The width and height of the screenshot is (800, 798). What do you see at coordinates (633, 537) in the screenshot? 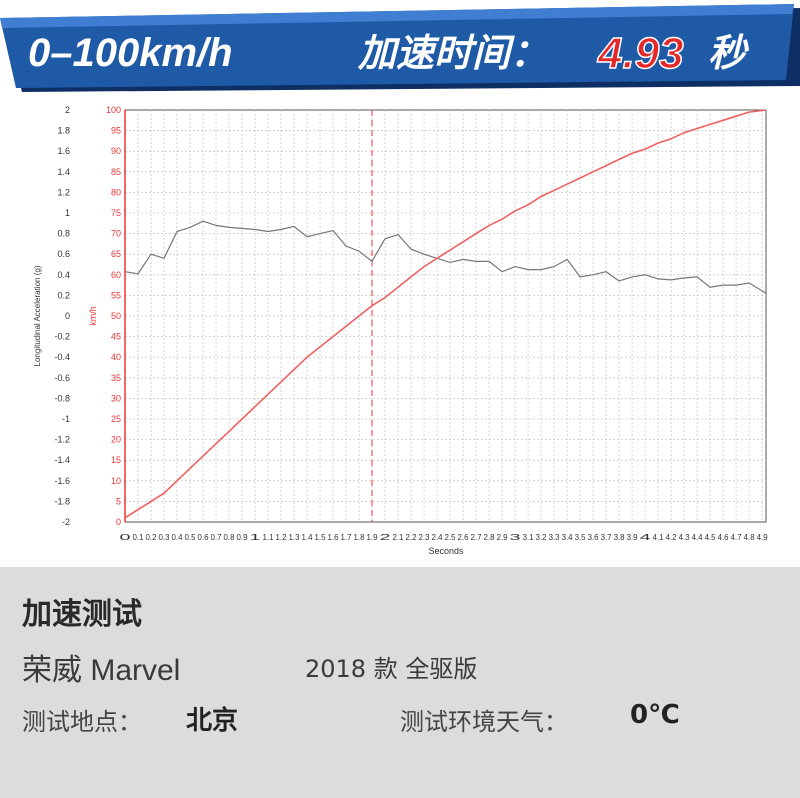
I see `x-tick-label: 3.9` at bounding box center [633, 537].